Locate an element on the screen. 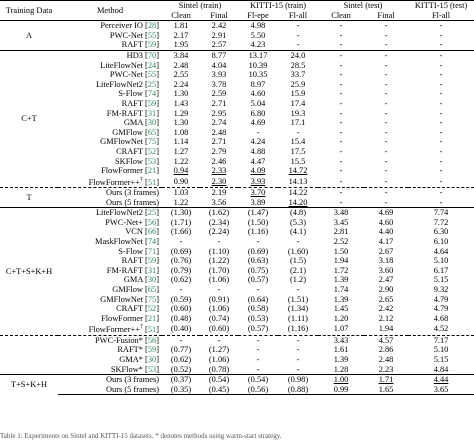 The image size is (474, 440). method-cell: MaskFlowNet [74] is located at coordinates (127, 242).